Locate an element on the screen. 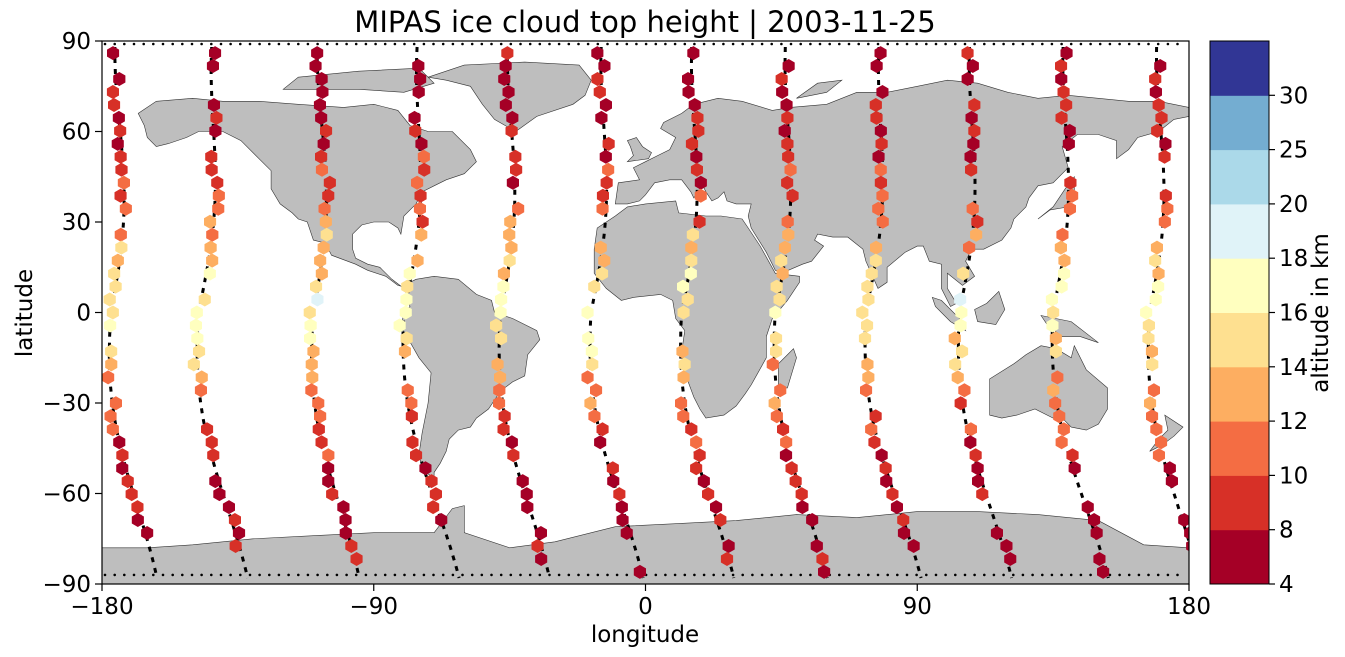 Image resolution: width=1345 pixels, height=657 pixels. land-africa is located at coordinates (696, 309).